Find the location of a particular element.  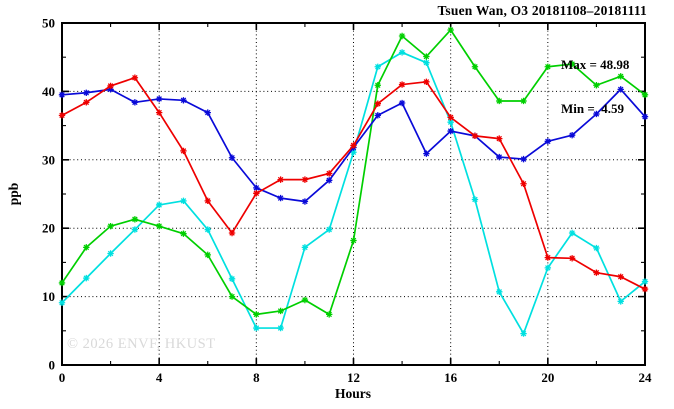

x-tick-label-20: 20 is located at coordinates (547, 377).